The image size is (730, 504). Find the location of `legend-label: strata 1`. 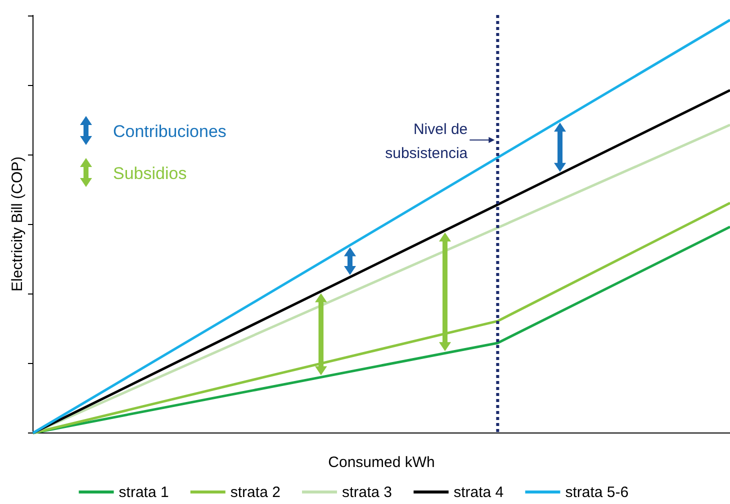

legend-label: strata 1 is located at coordinates (143, 492).